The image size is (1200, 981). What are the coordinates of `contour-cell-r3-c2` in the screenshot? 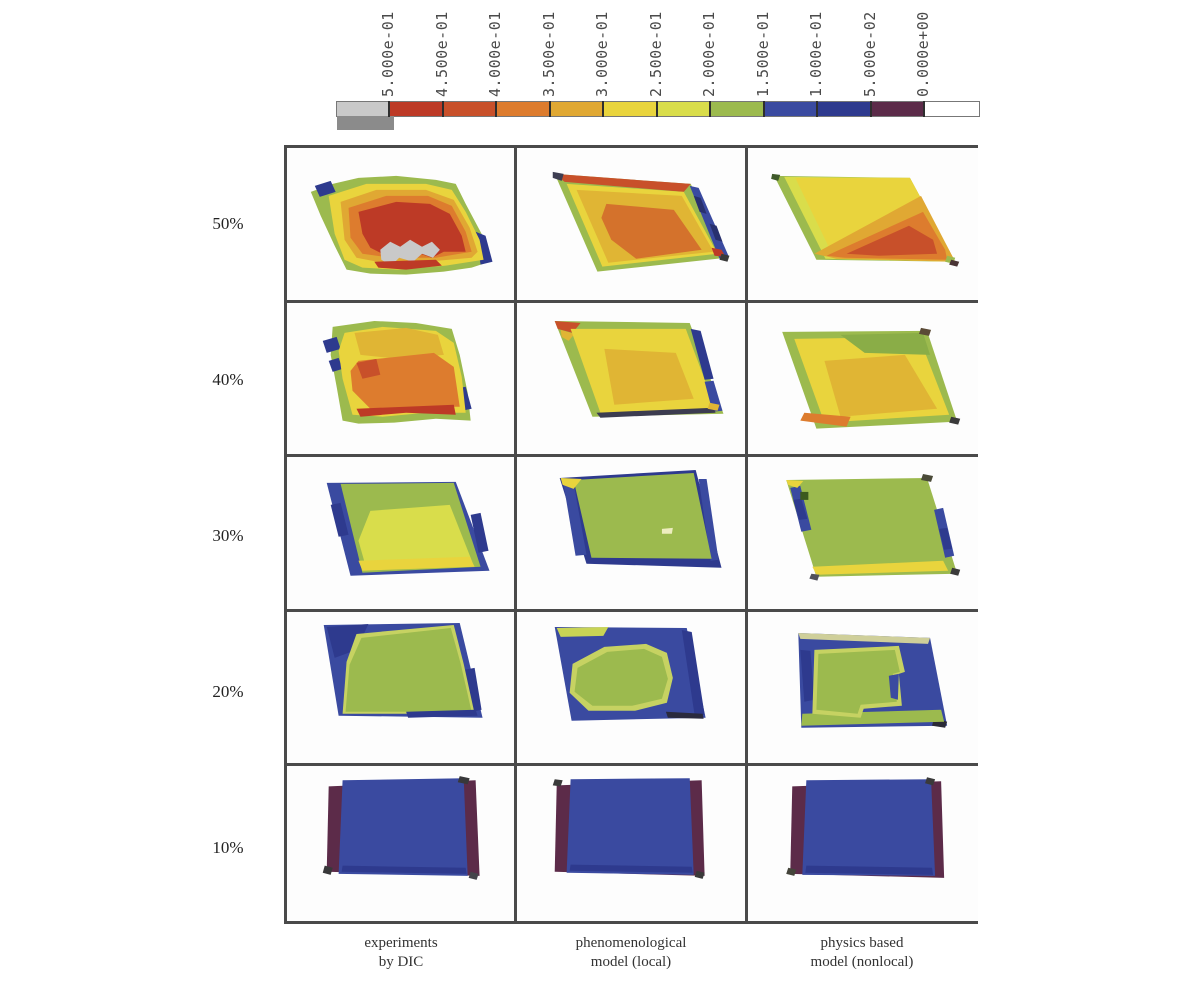 It's located at (862, 689).